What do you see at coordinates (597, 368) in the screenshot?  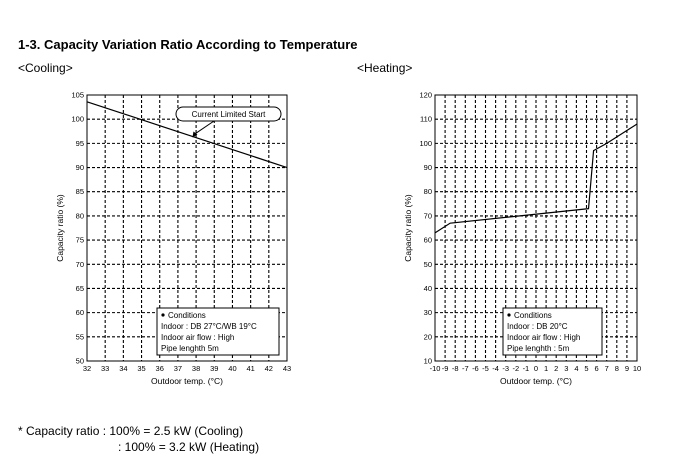 I see `heating-x-tick-label: 6` at bounding box center [597, 368].